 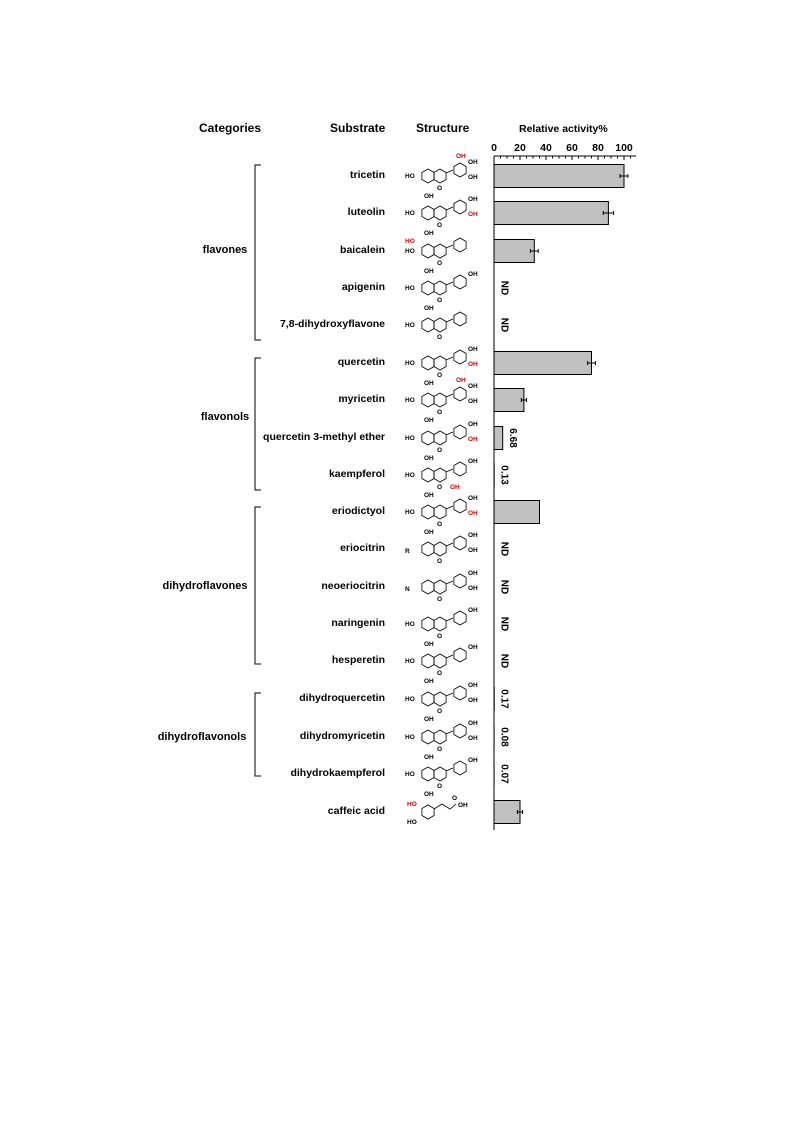 What do you see at coordinates (449, 470) in the screenshot?
I see `structure-kaempferol-link` at bounding box center [449, 470].